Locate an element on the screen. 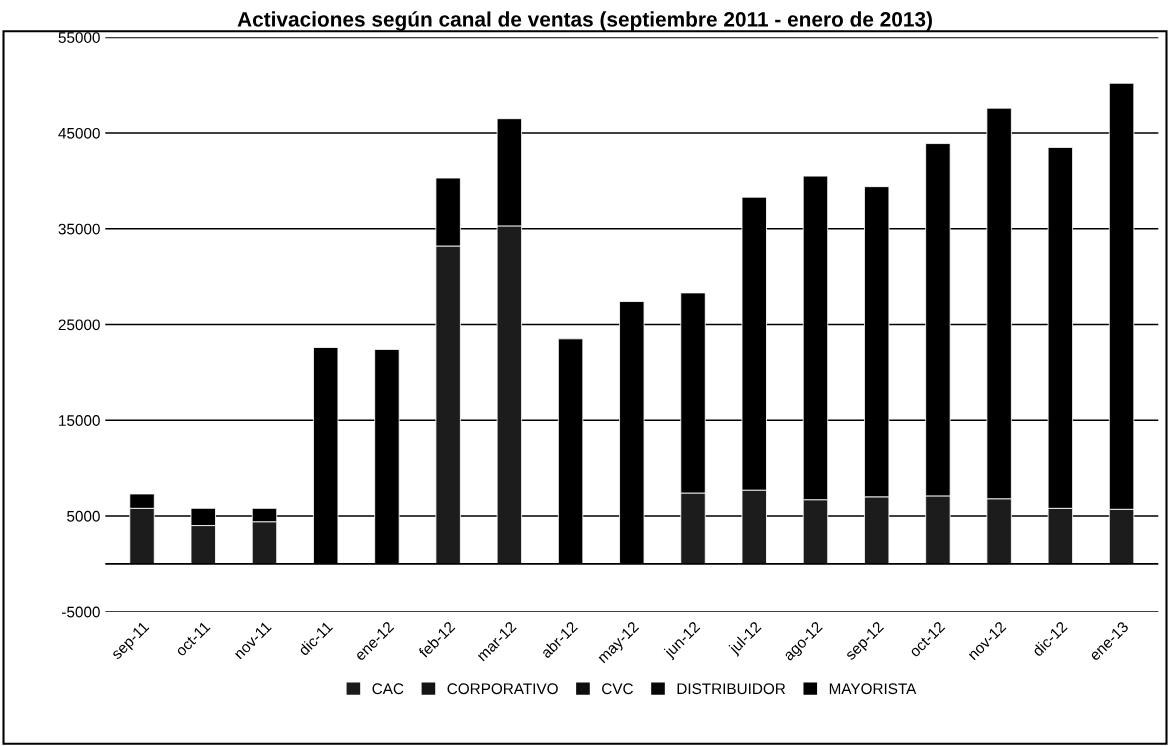  y-tick-label: 25000 is located at coordinates (79, 325).